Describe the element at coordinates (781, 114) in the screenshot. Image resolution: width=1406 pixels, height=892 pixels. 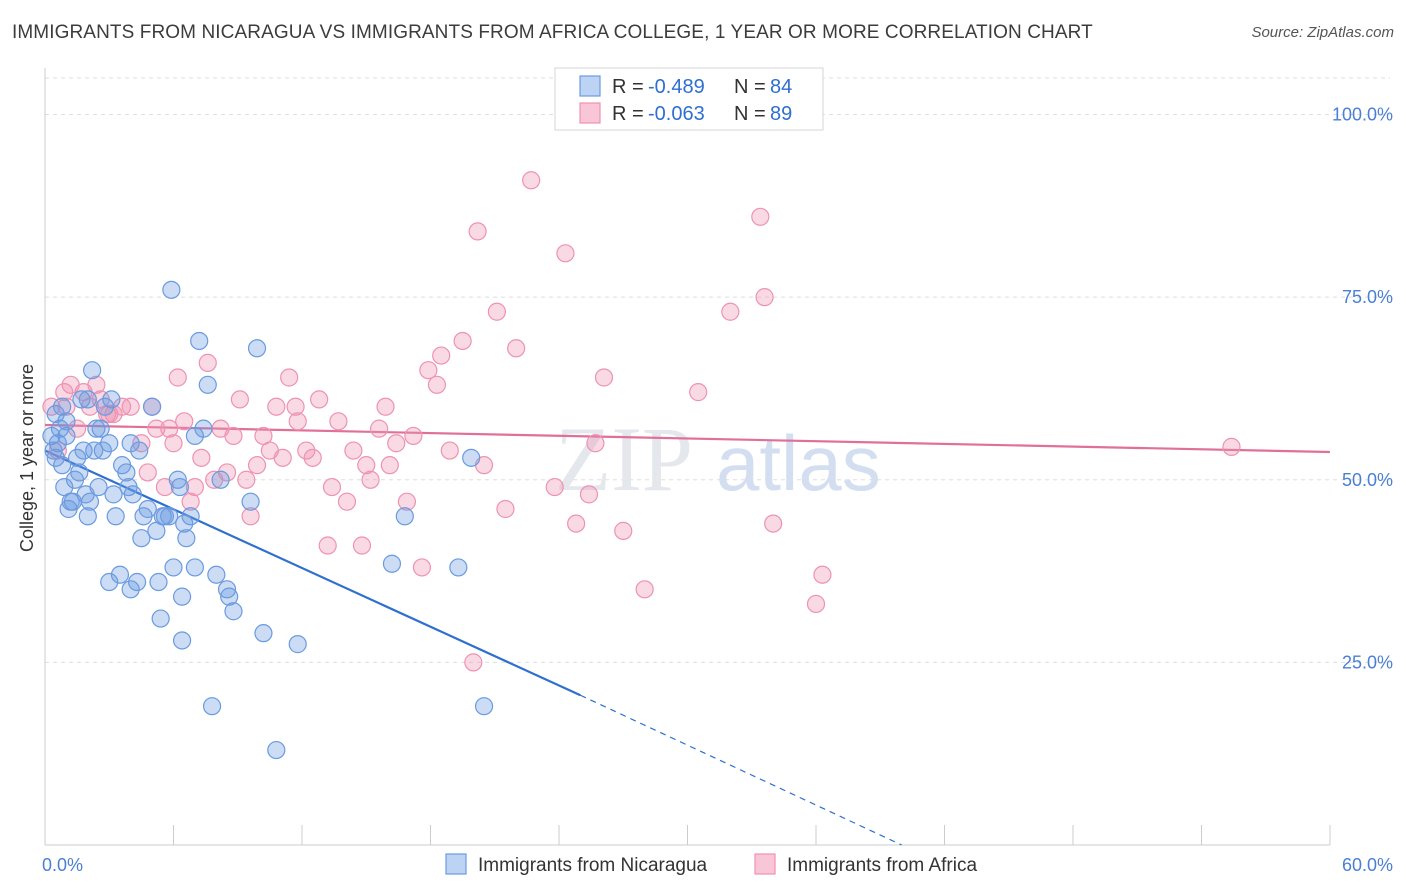
I see `legend-n-value: 89` at that location.